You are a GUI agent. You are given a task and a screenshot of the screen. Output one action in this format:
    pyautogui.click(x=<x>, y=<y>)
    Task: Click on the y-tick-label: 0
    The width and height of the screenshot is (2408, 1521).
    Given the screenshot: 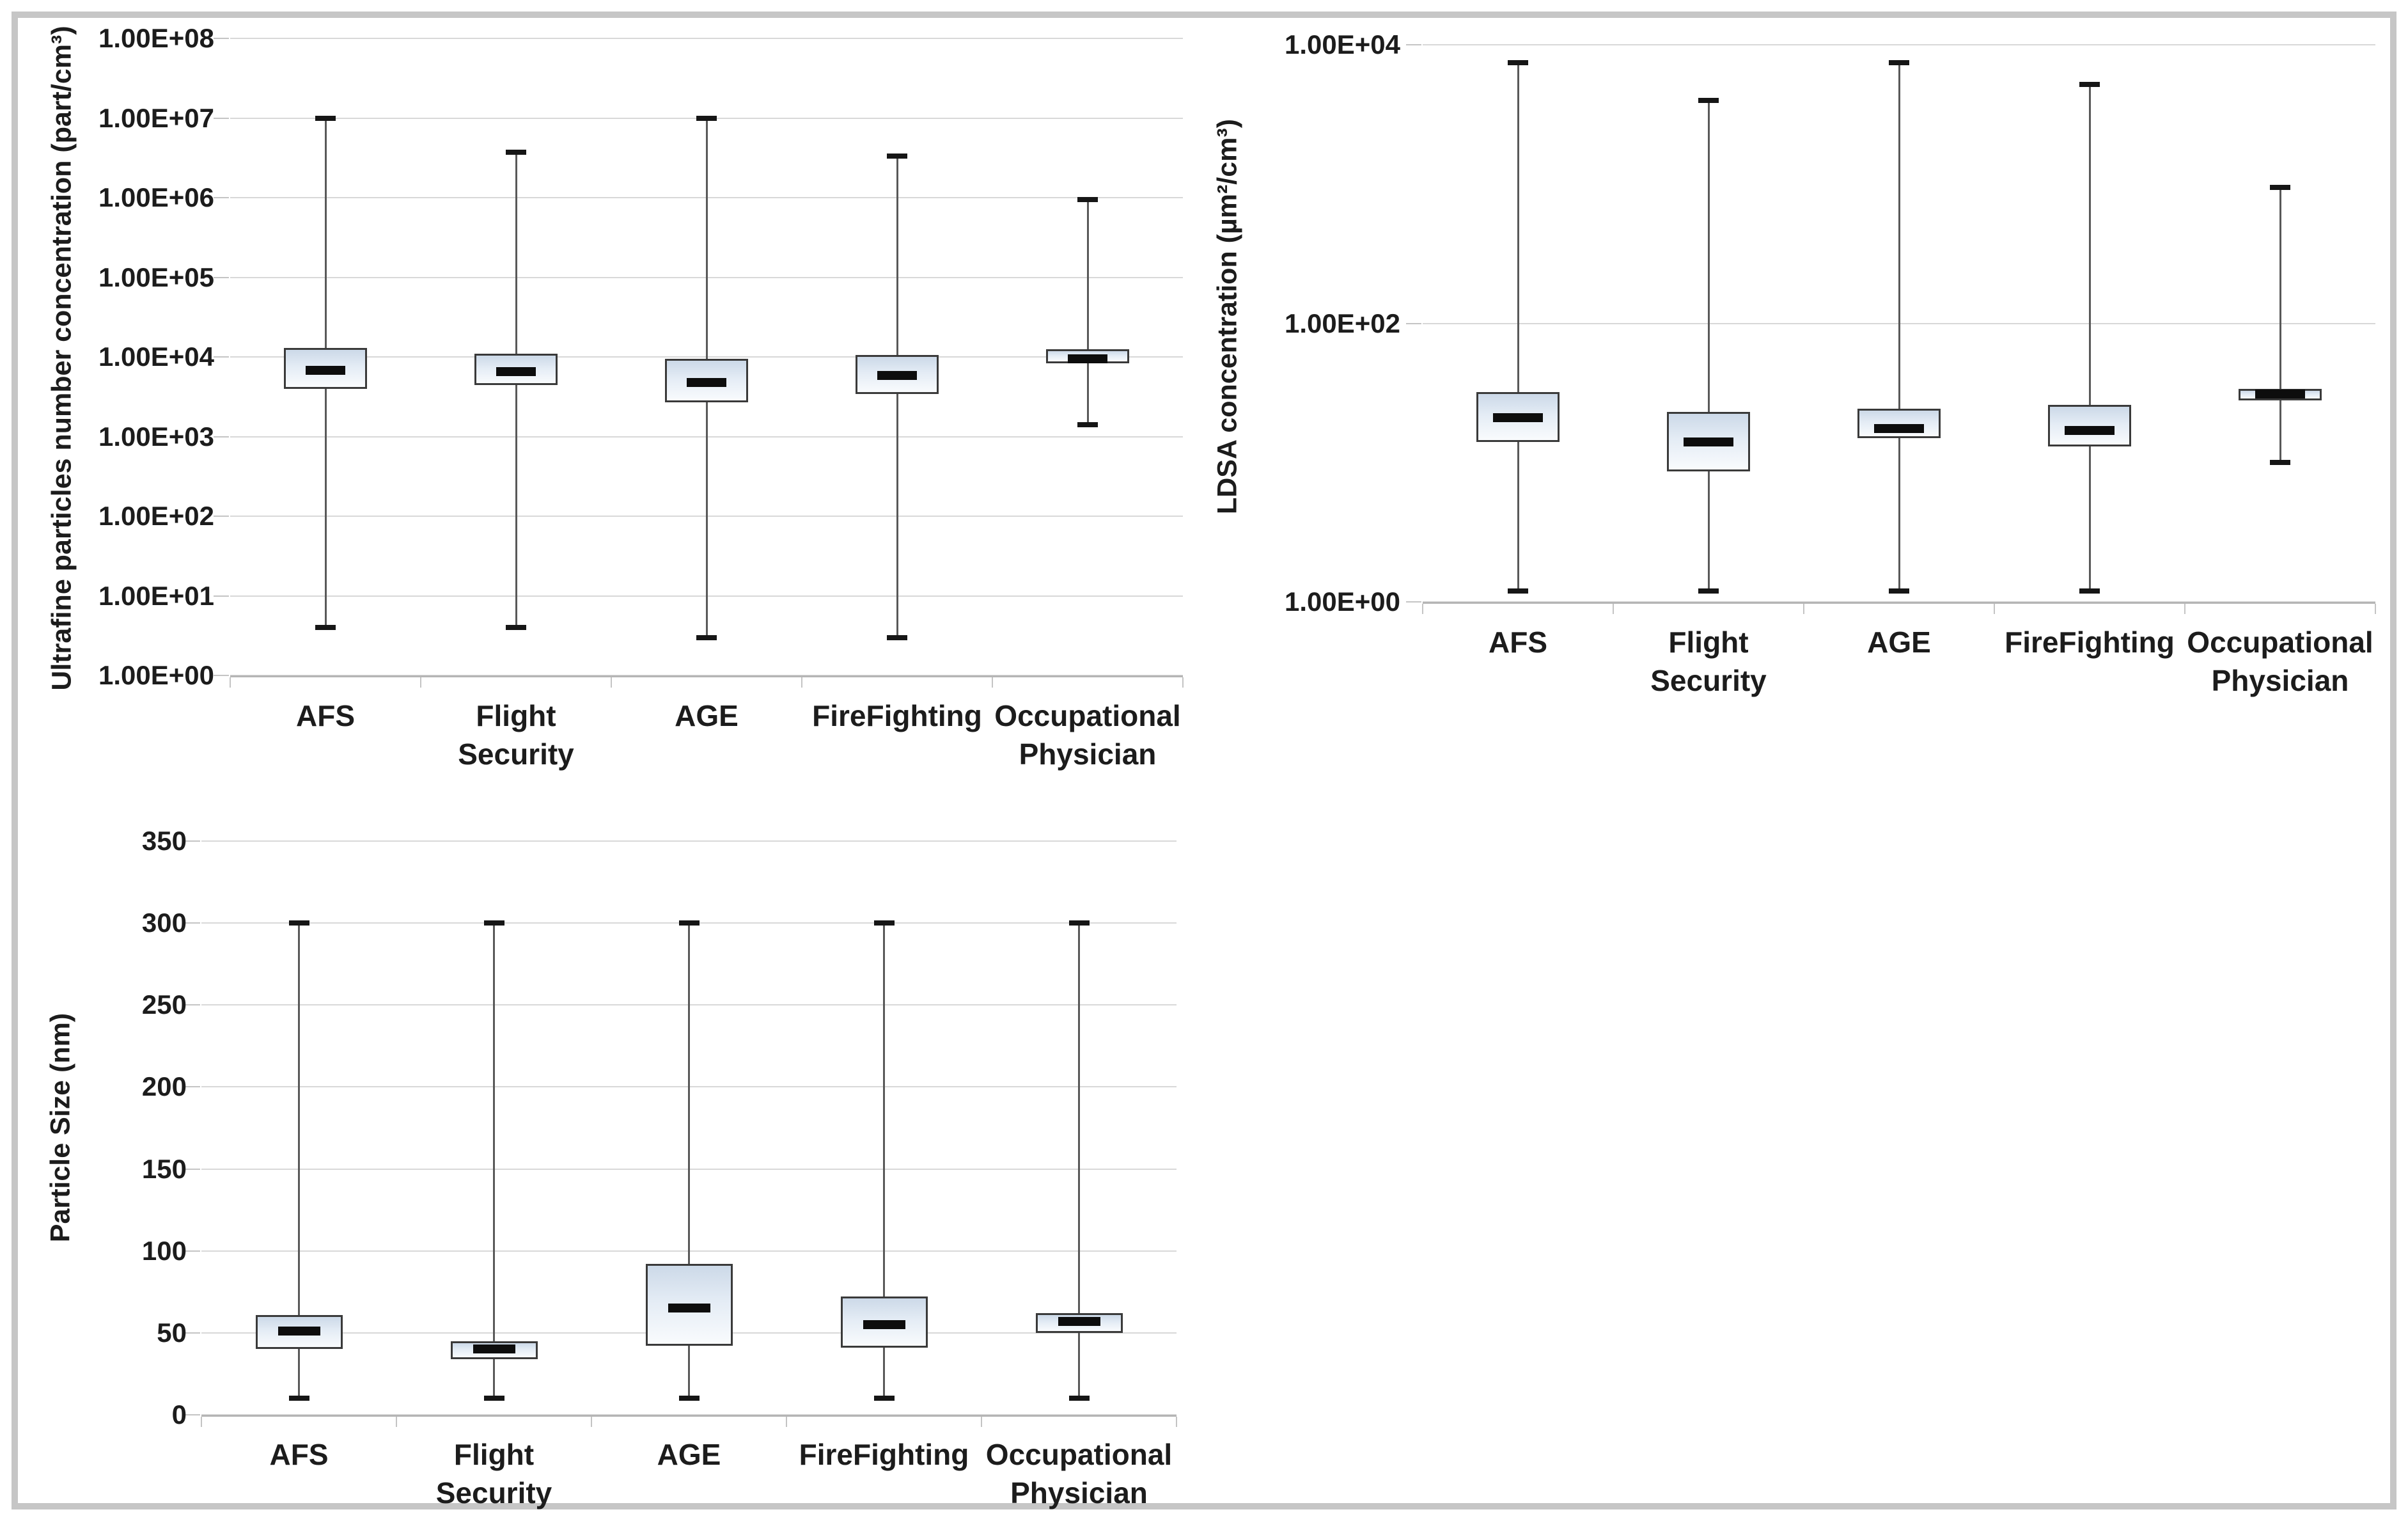 What is the action you would take?
    pyautogui.click(x=179, y=1414)
    